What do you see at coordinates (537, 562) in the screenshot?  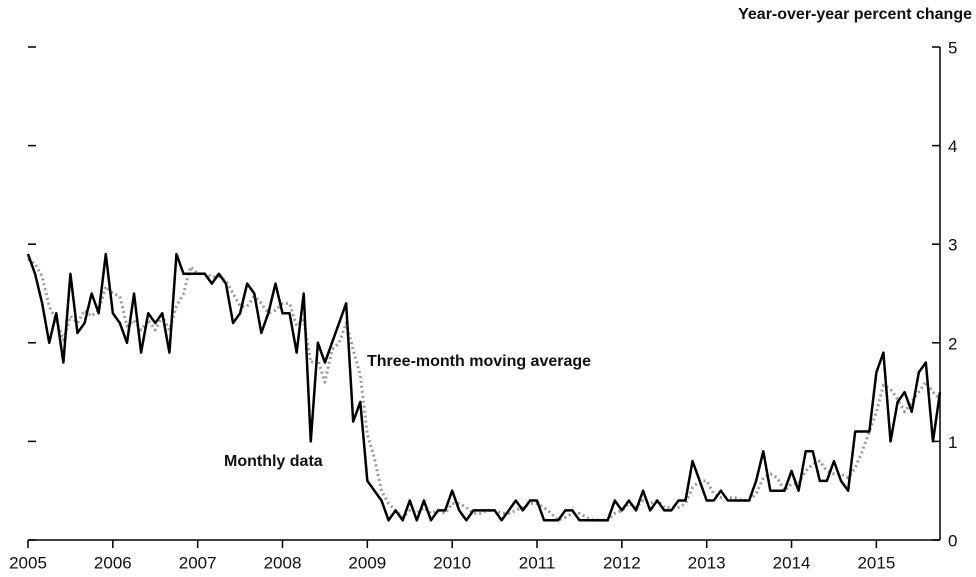 I see `x-tick-label: 2011` at bounding box center [537, 562].